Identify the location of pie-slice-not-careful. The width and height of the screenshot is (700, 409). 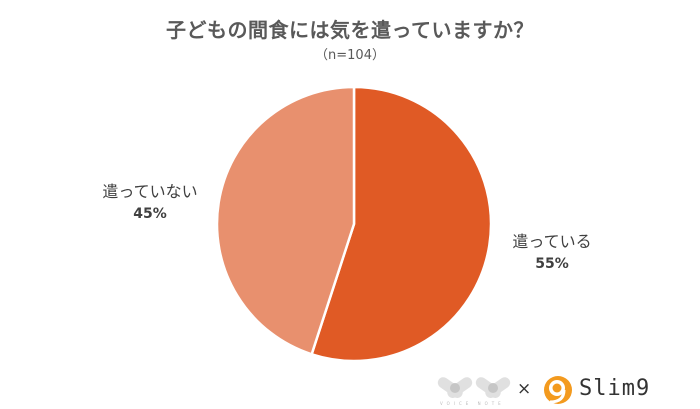
(285, 220).